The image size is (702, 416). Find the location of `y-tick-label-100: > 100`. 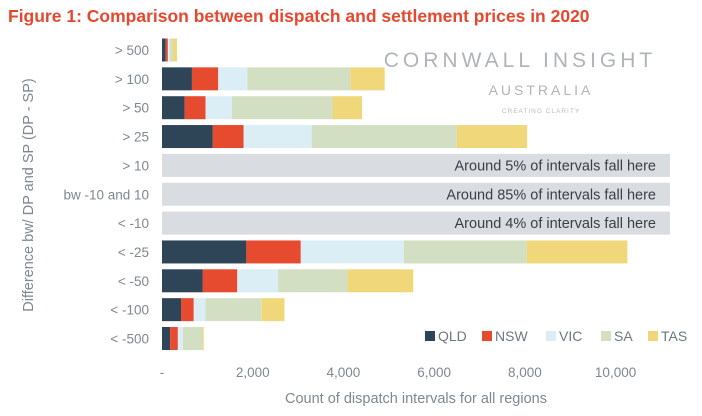

y-tick-label-100: > 100 is located at coordinates (132, 79).